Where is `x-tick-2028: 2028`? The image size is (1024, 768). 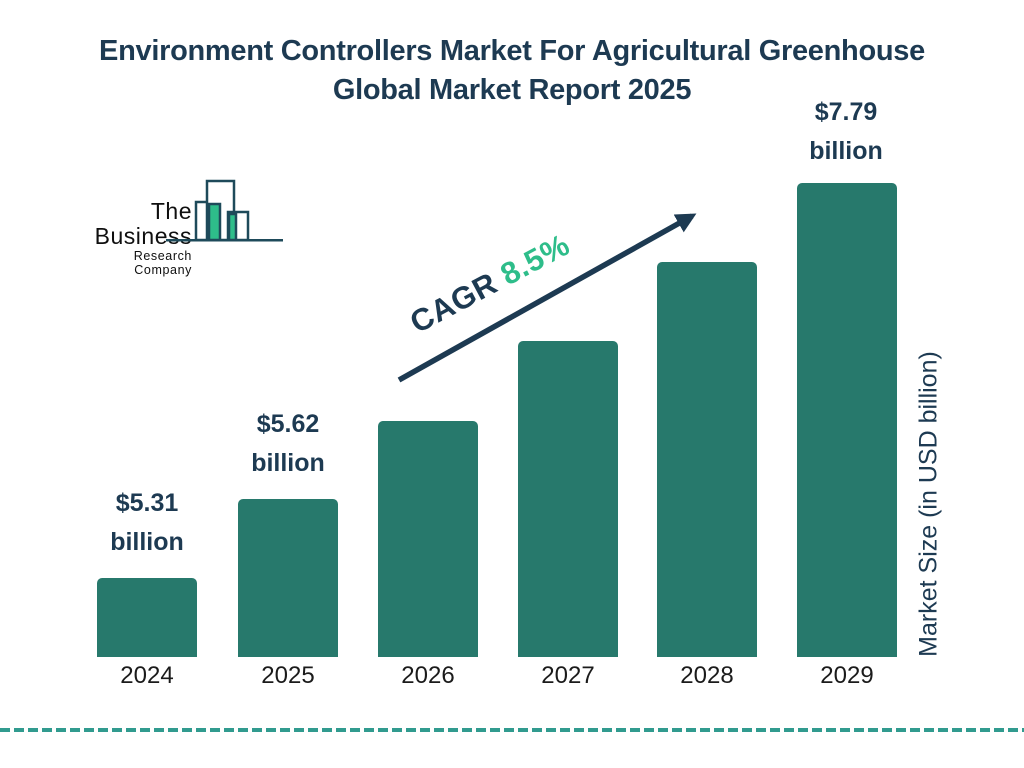 x-tick-2028: 2028 is located at coordinates (707, 675).